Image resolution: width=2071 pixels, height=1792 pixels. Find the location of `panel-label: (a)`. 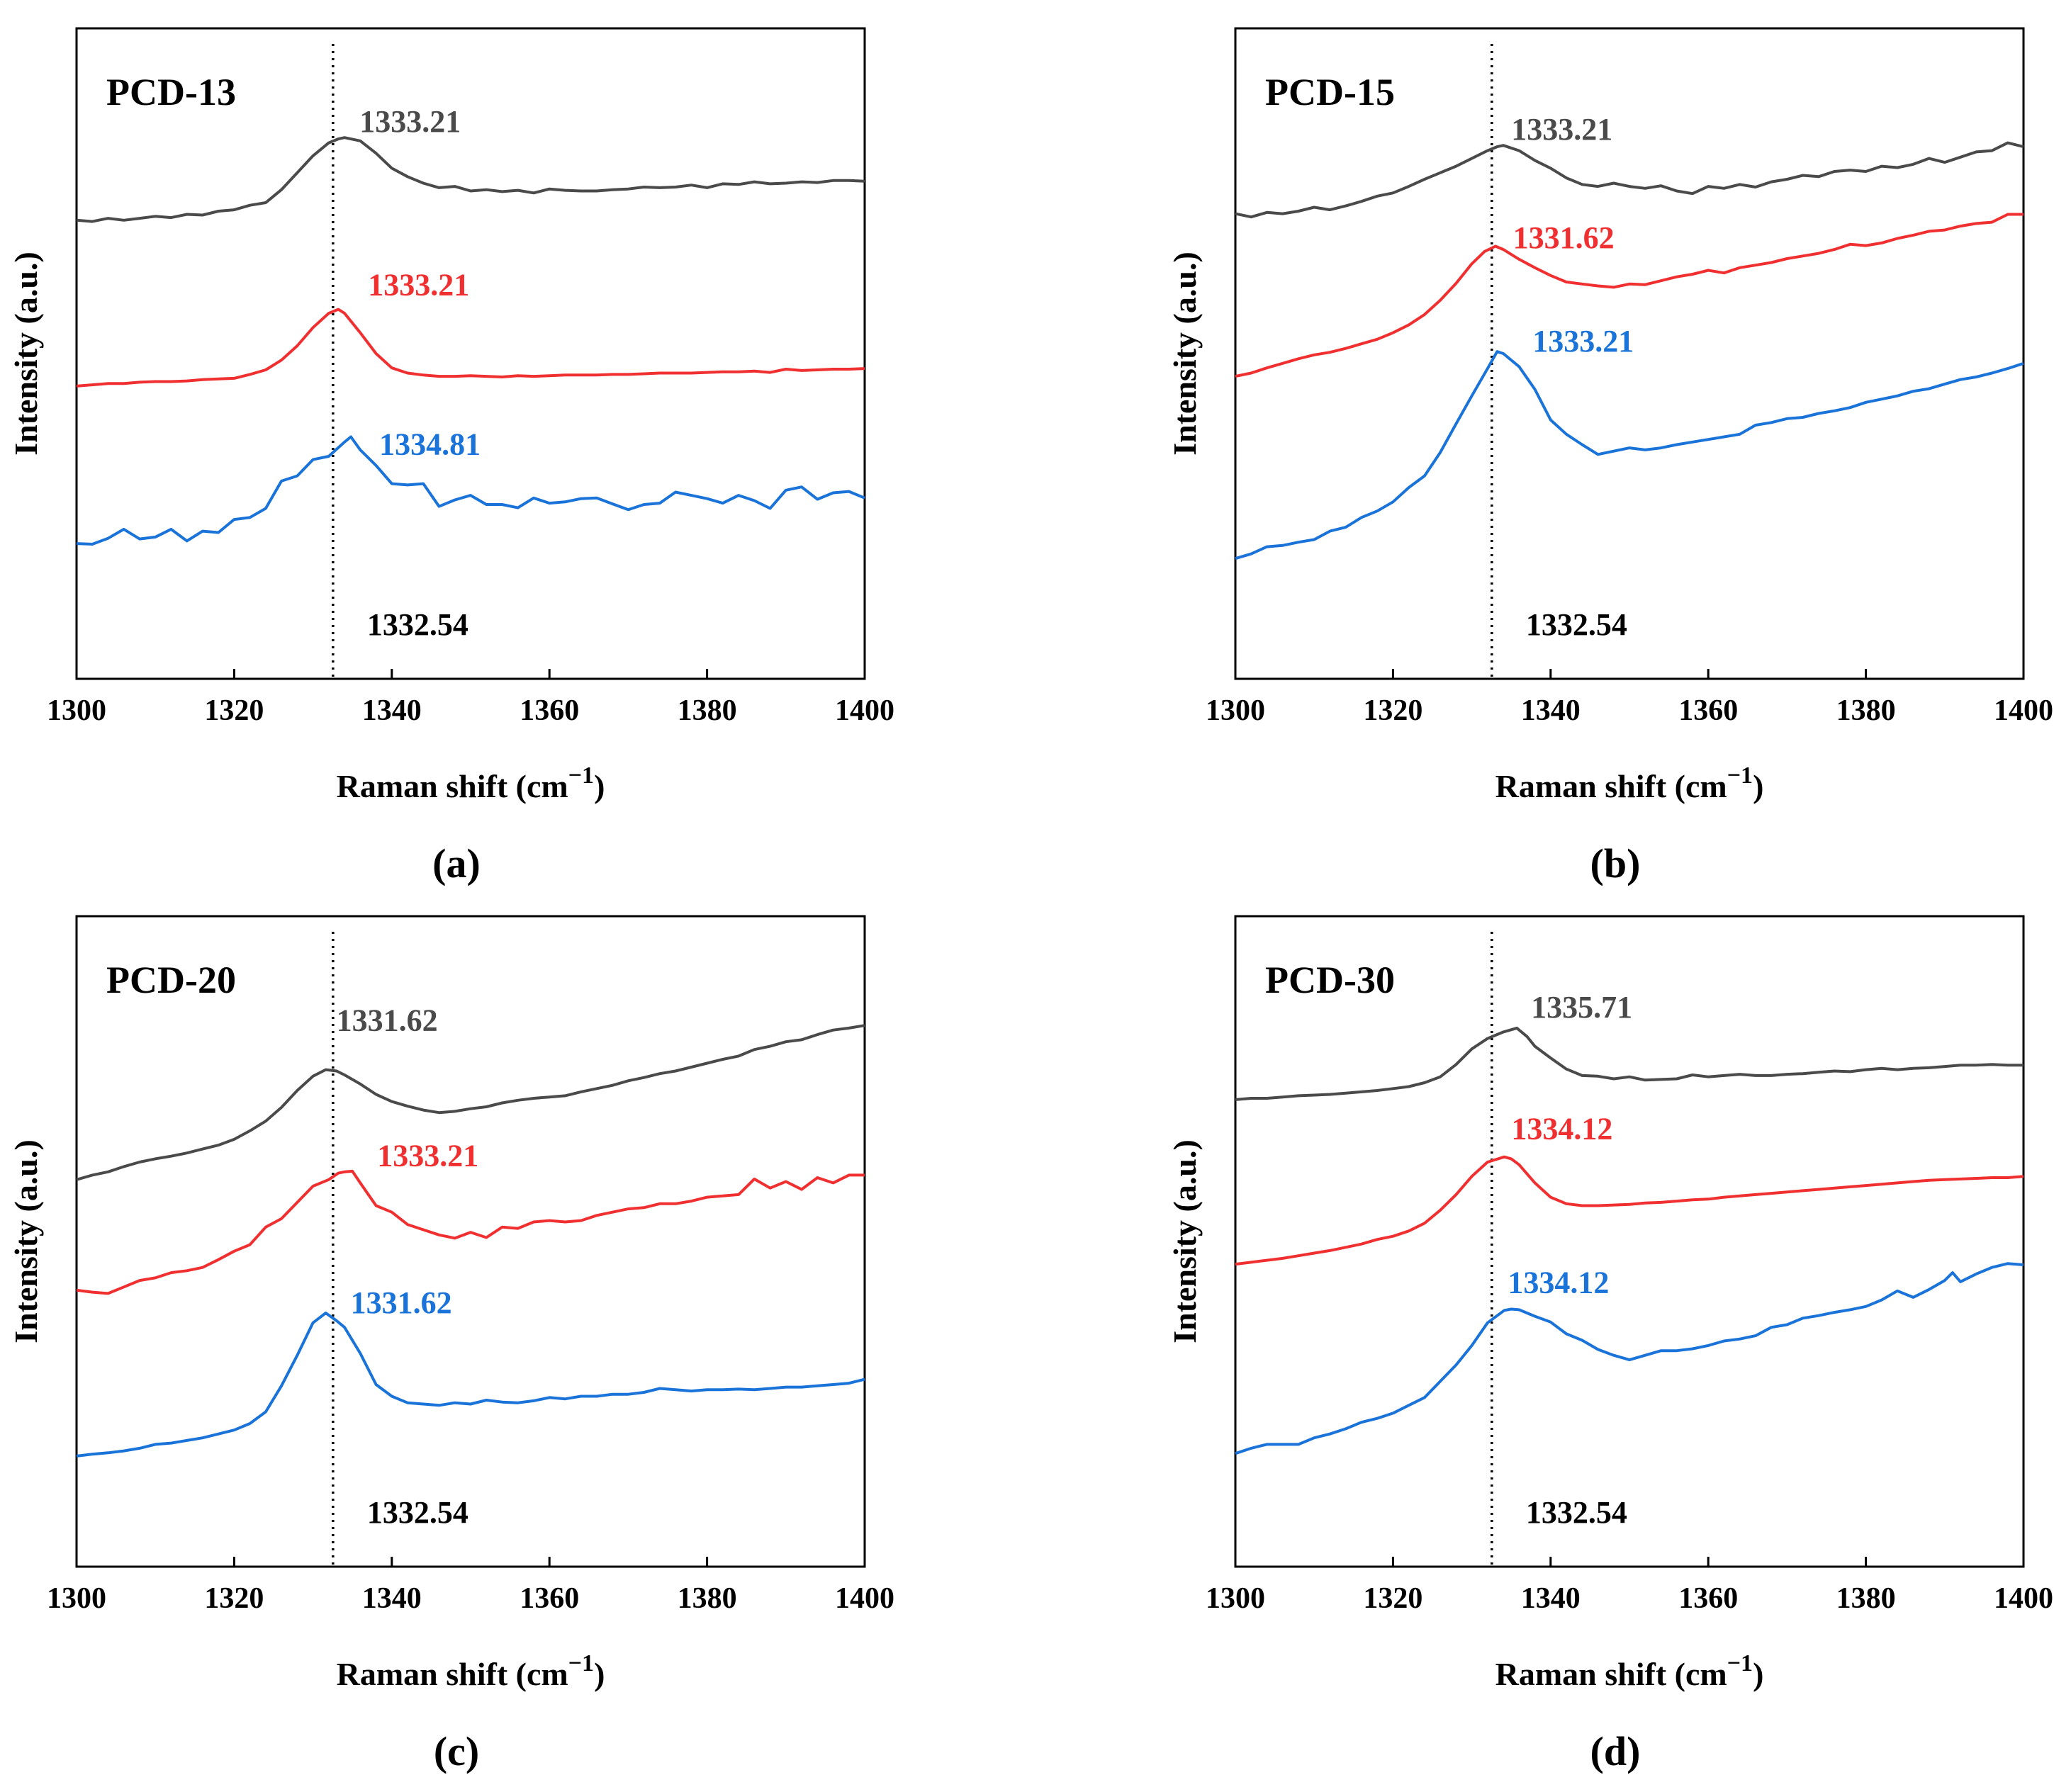

panel-label: (a) is located at coordinates (457, 863).